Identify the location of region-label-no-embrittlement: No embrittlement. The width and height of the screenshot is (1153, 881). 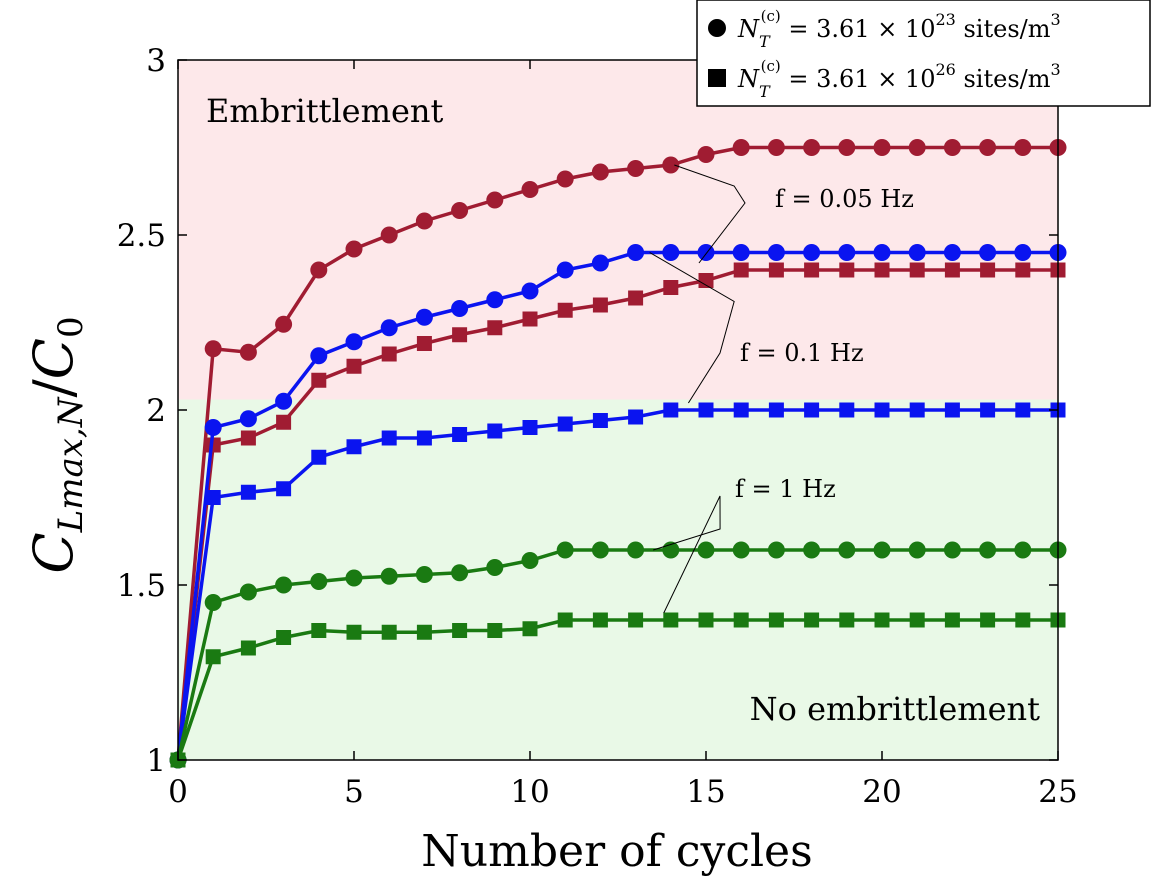
(895, 709).